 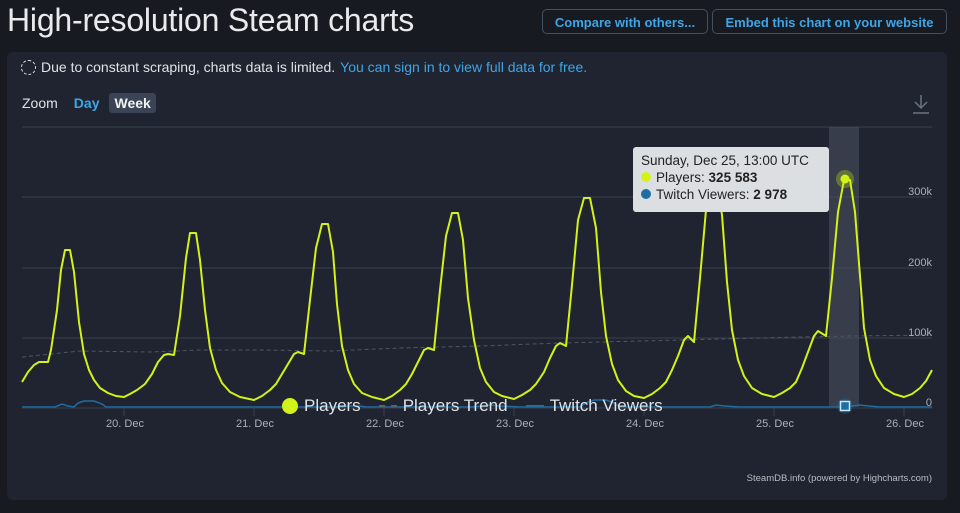 I want to click on twitch-dot-icon, so click(x=646, y=194).